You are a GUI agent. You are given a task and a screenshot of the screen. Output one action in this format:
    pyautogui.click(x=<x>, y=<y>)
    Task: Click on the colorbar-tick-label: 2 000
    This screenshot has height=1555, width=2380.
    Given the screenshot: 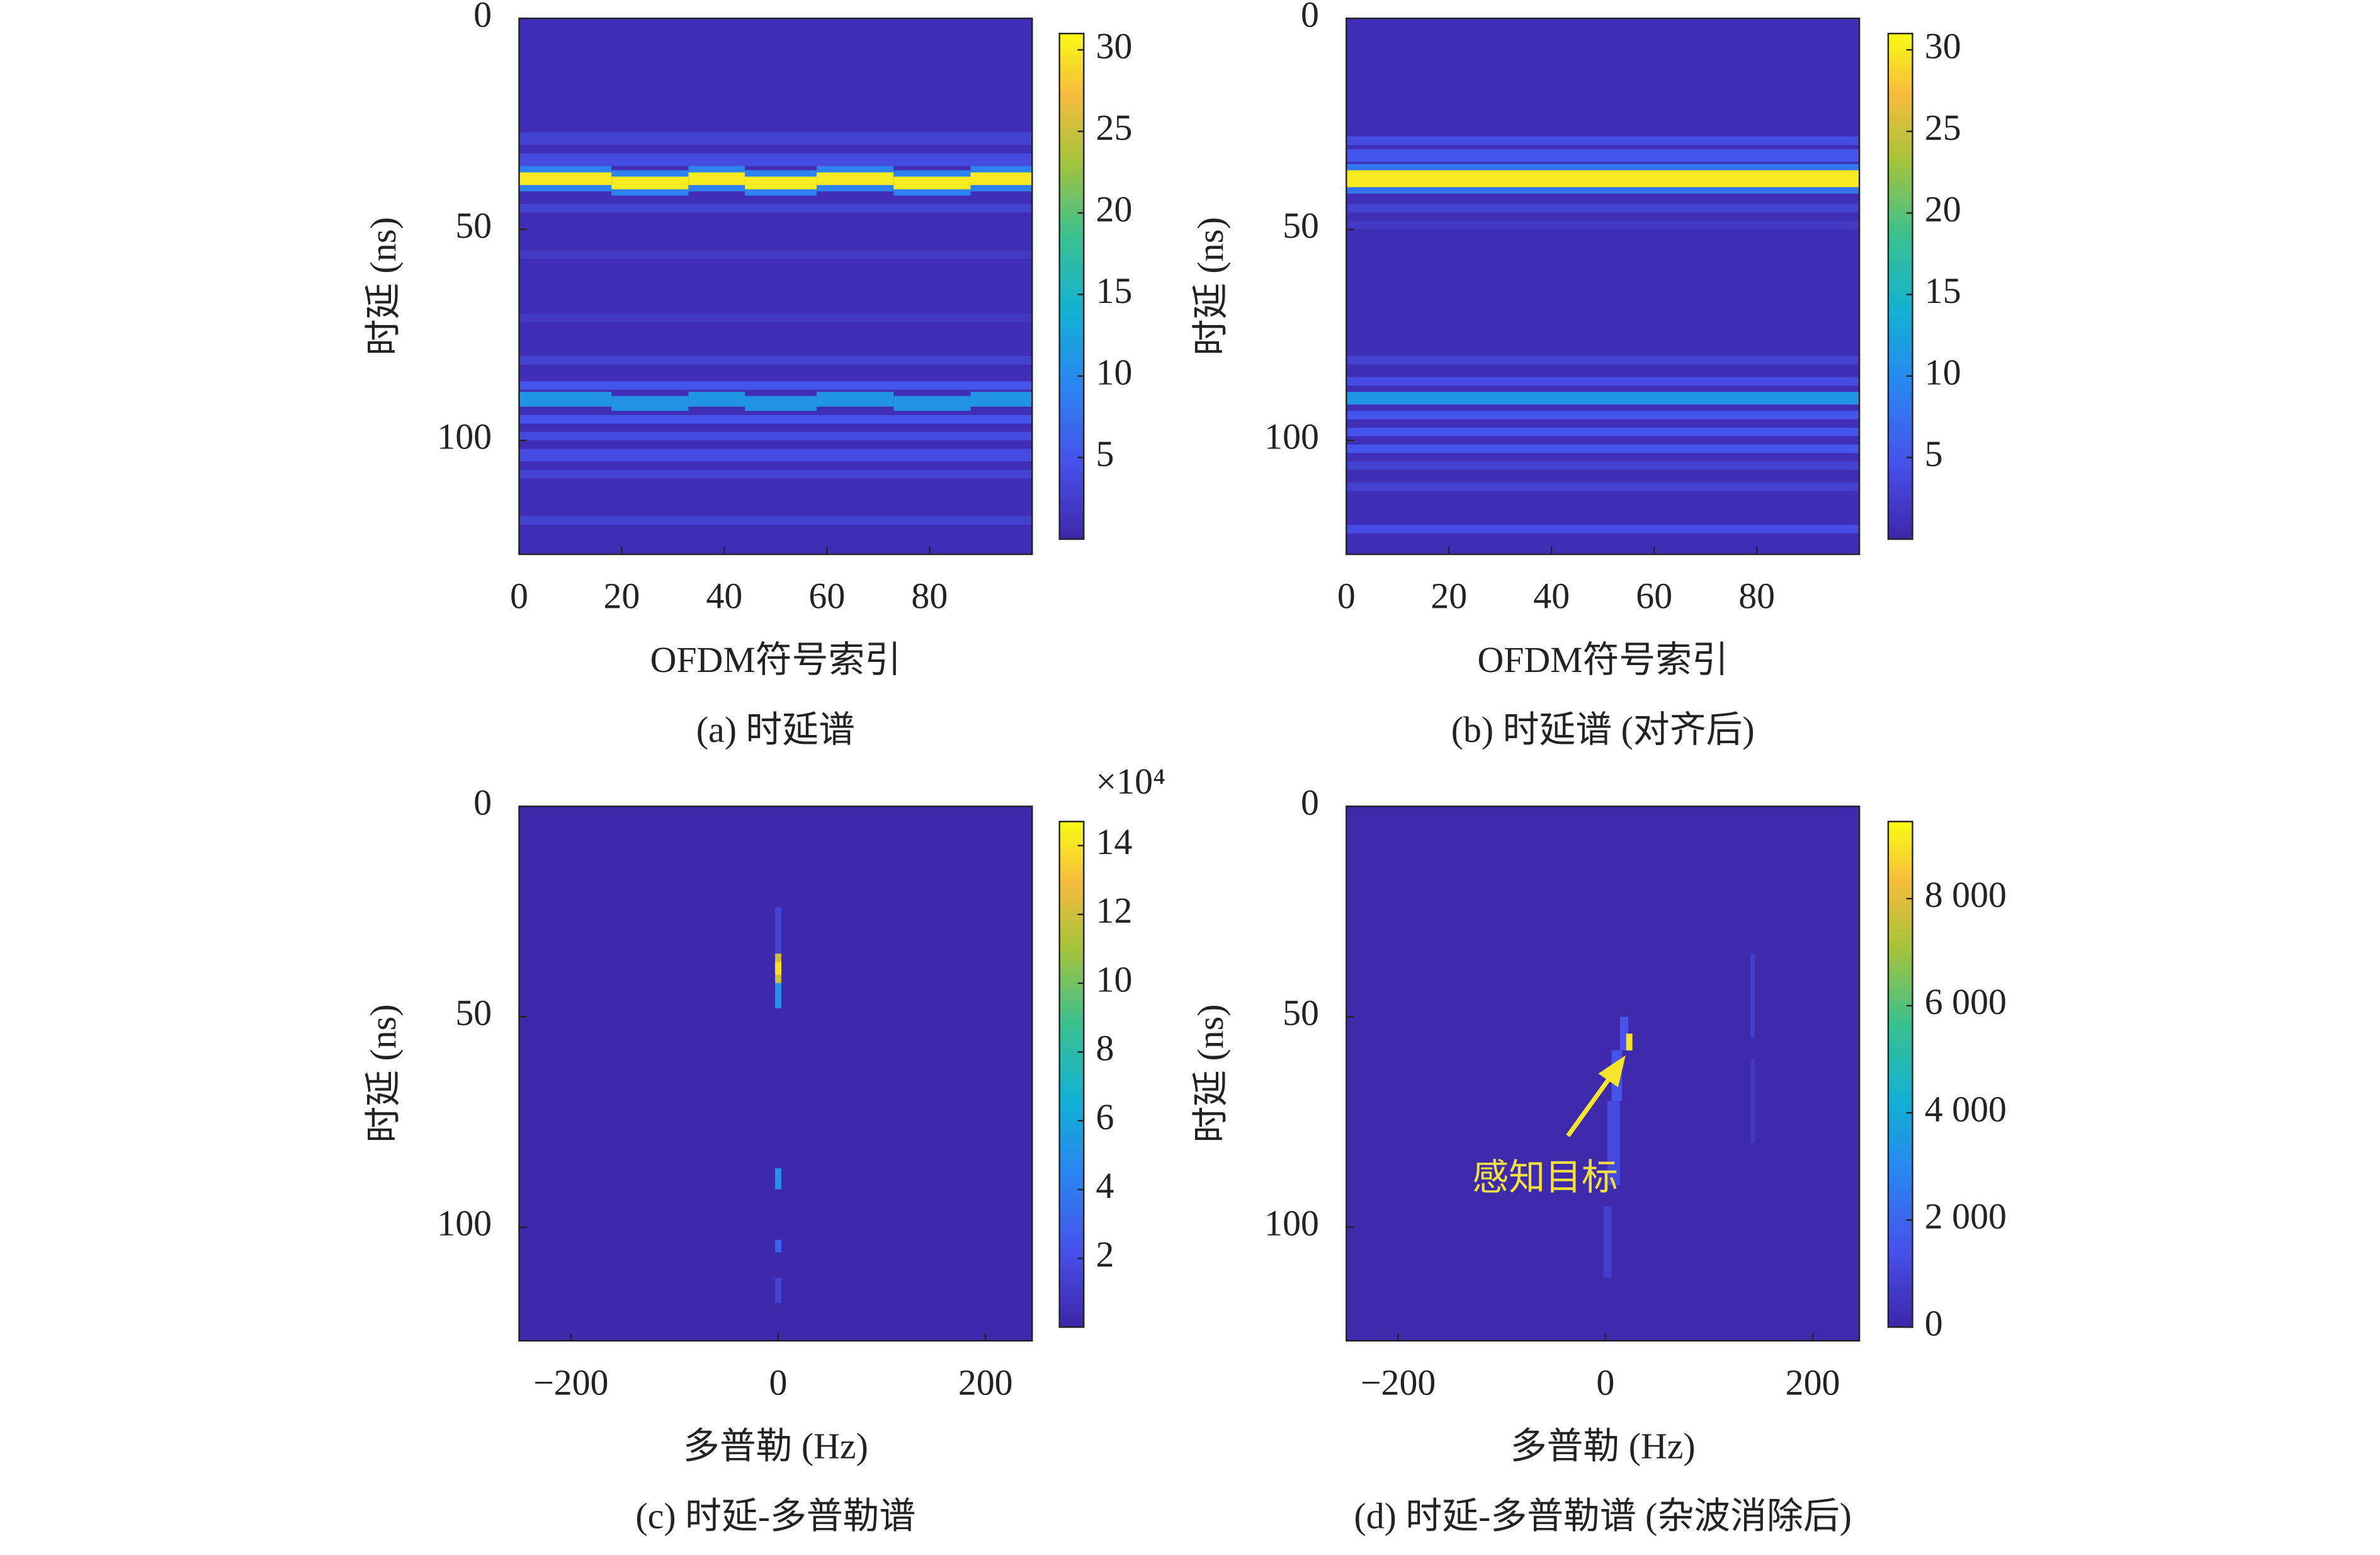 What is the action you would take?
    pyautogui.click(x=1966, y=1215)
    